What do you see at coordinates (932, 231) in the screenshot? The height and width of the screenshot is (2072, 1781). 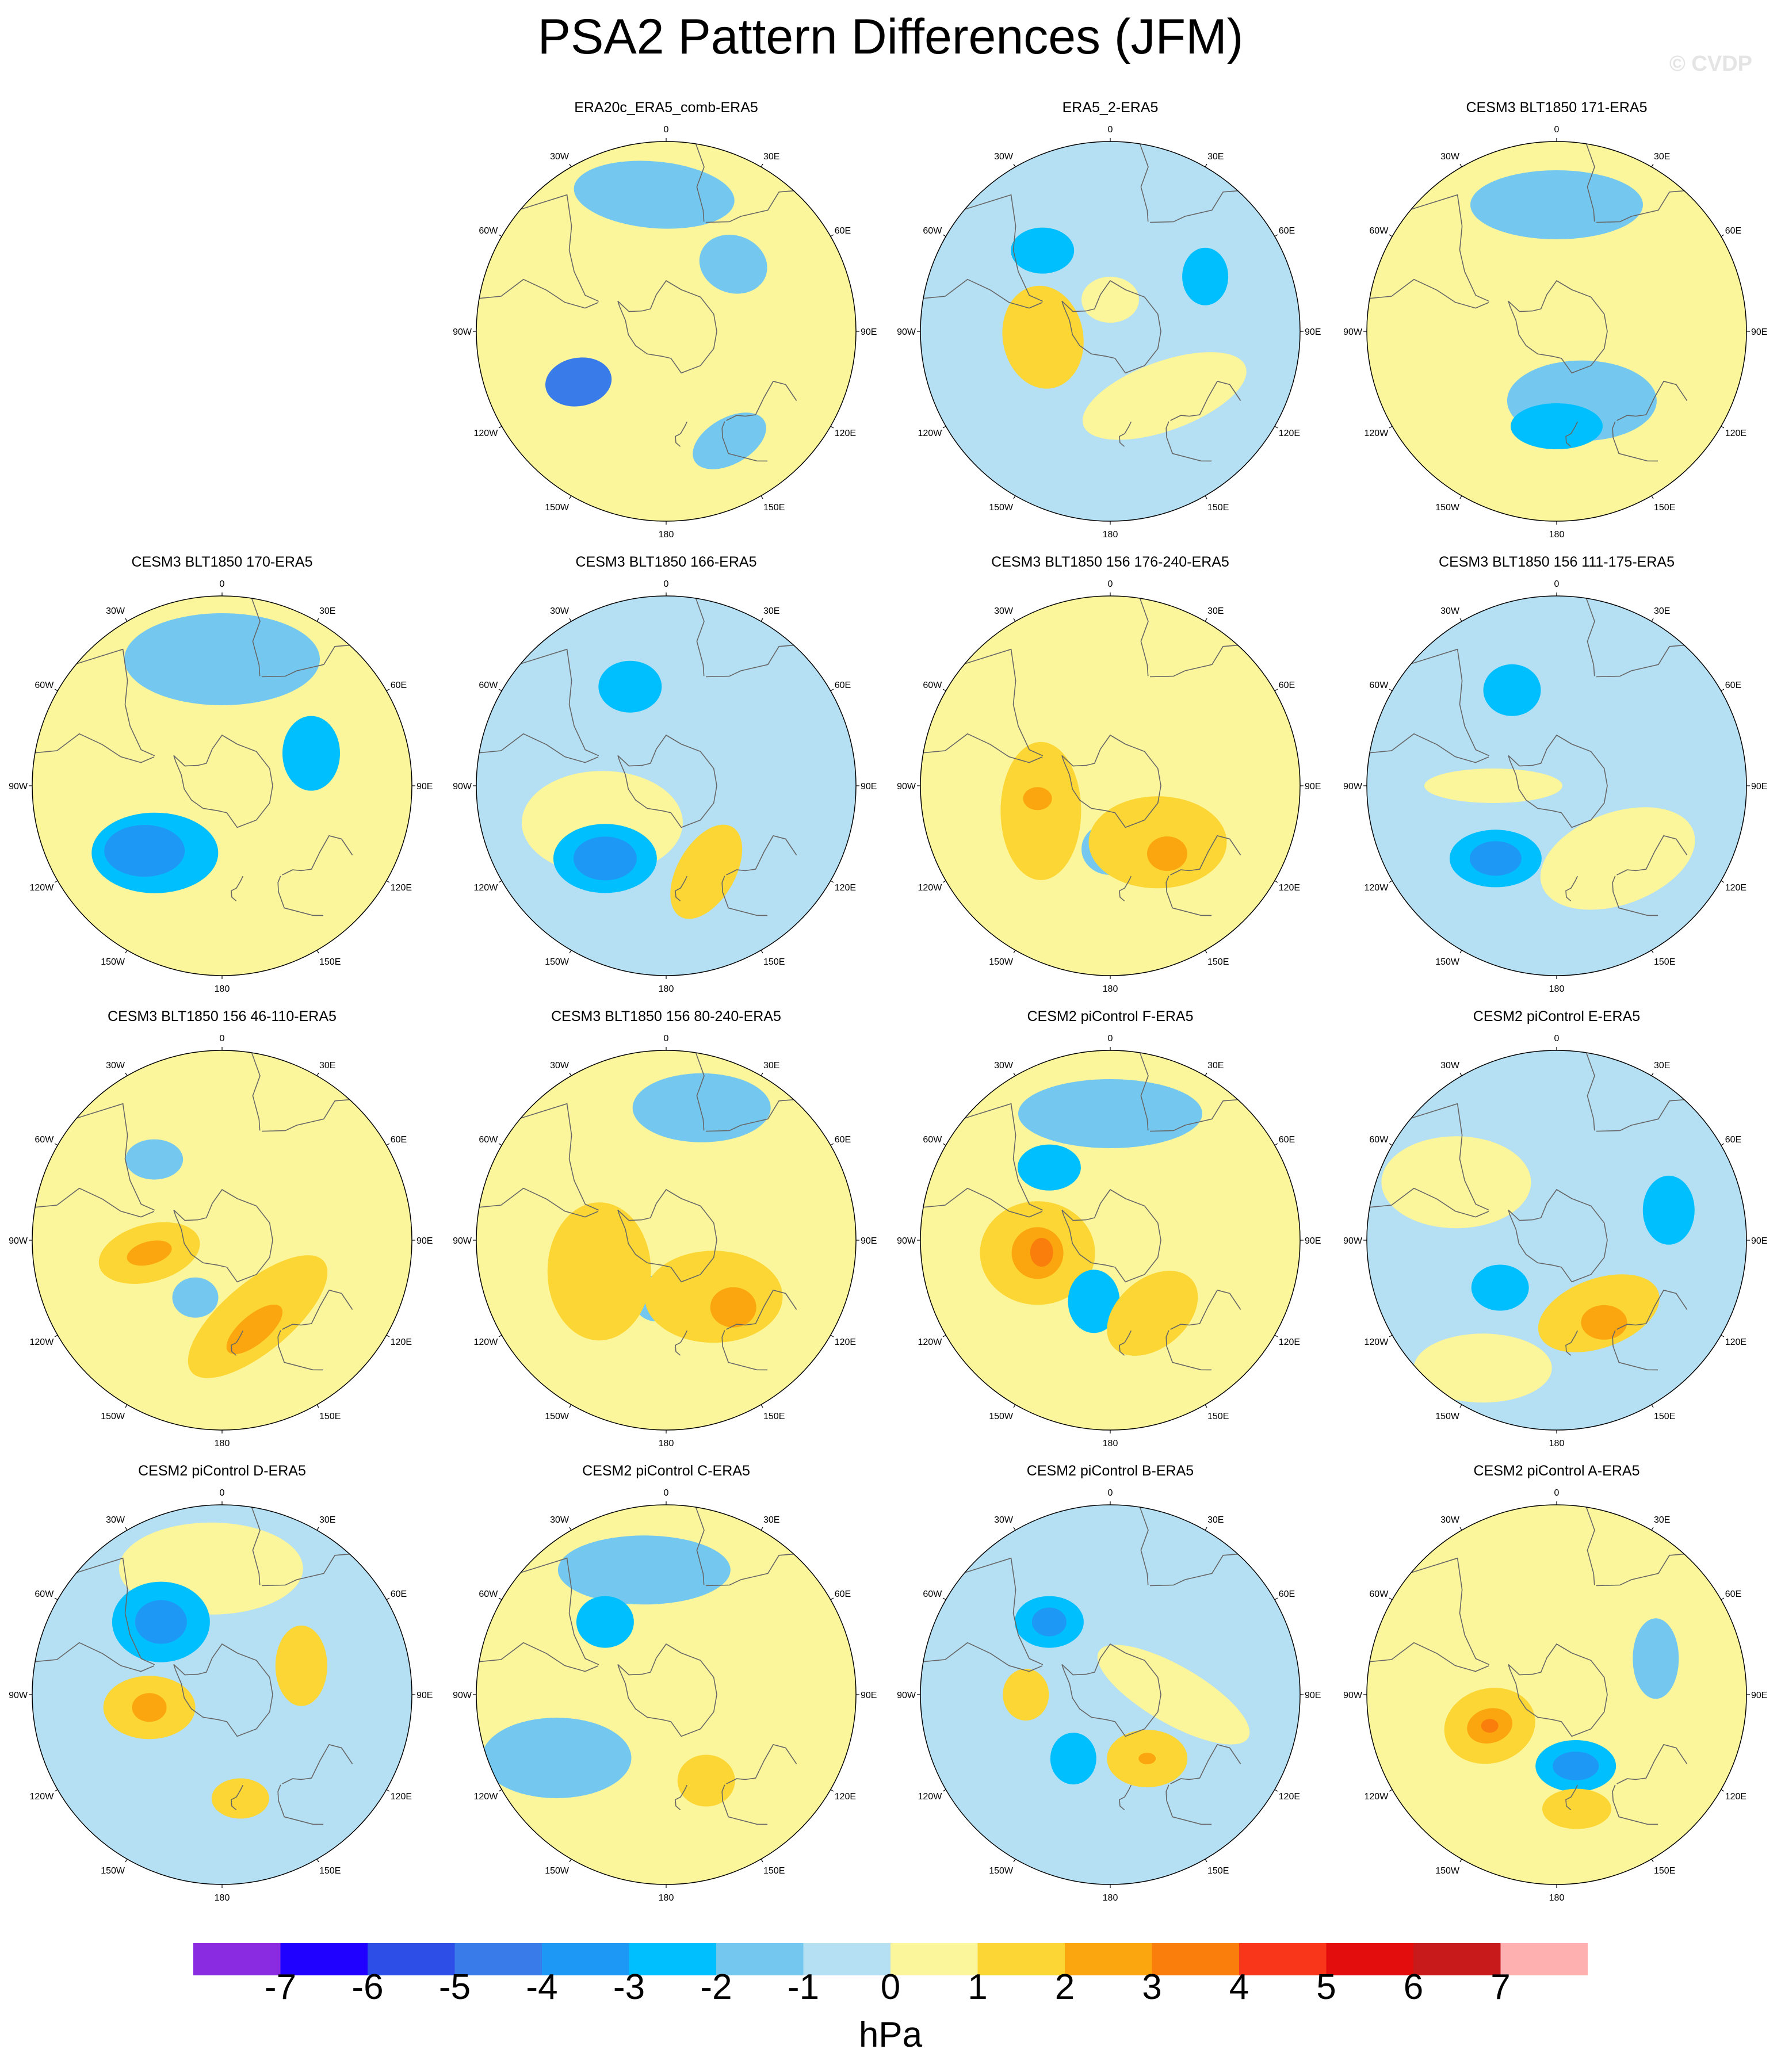 I see `longitude-label: 60W` at bounding box center [932, 231].